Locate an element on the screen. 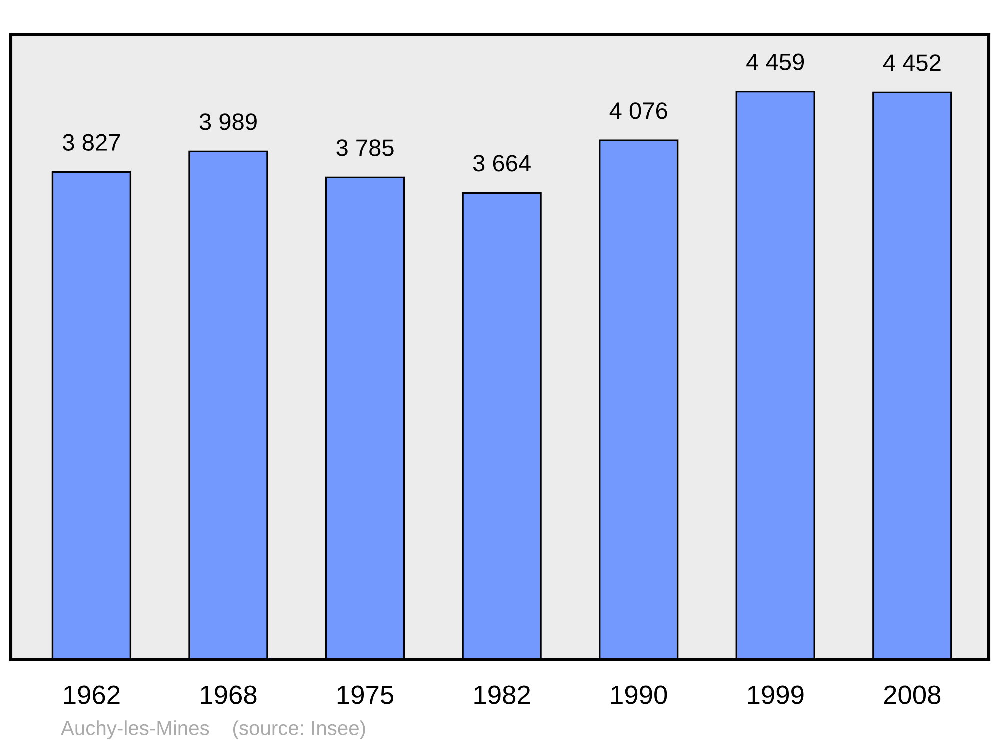 The height and width of the screenshot is (747, 1000). data-label: 4 452 is located at coordinates (912, 63).